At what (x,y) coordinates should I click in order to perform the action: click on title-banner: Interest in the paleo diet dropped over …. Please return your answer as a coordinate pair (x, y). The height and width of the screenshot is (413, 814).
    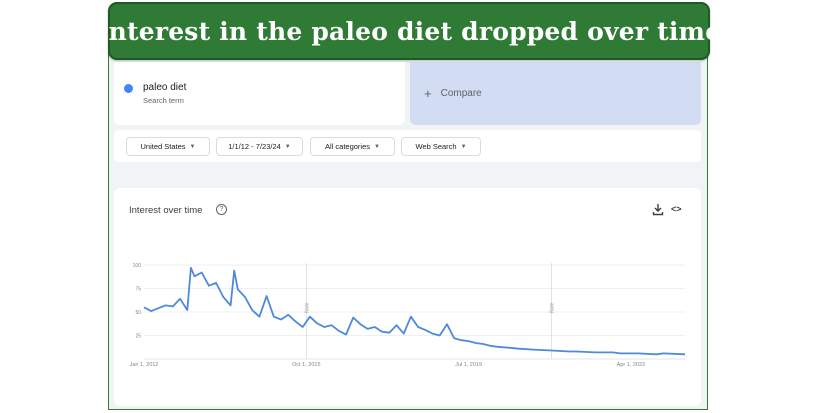
    Looking at the image, I should click on (409, 31).